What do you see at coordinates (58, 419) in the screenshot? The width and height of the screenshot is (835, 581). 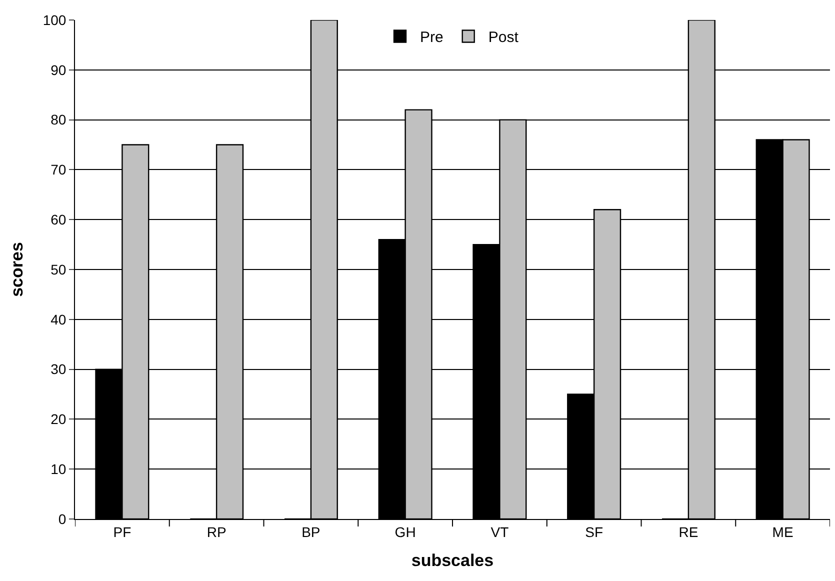 I see `y-tick-label: 20` at bounding box center [58, 419].